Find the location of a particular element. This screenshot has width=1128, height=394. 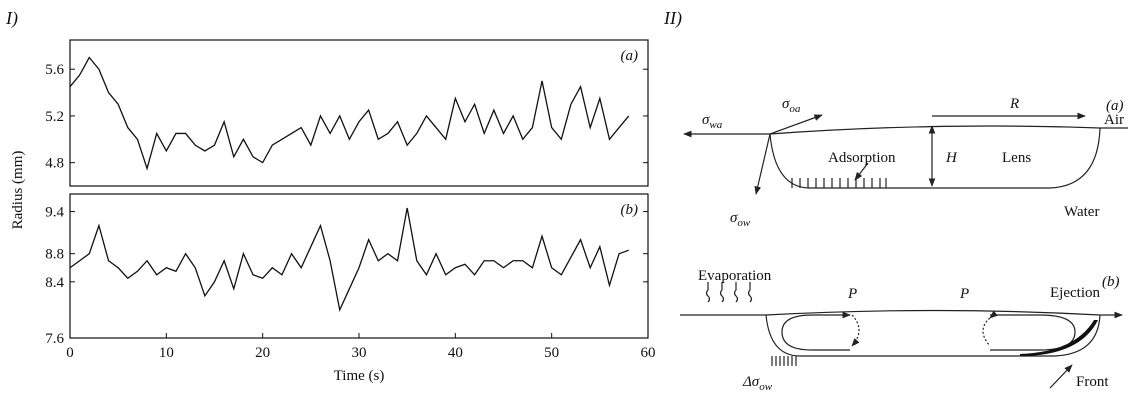

panel-label: II) is located at coordinates (672, 18).